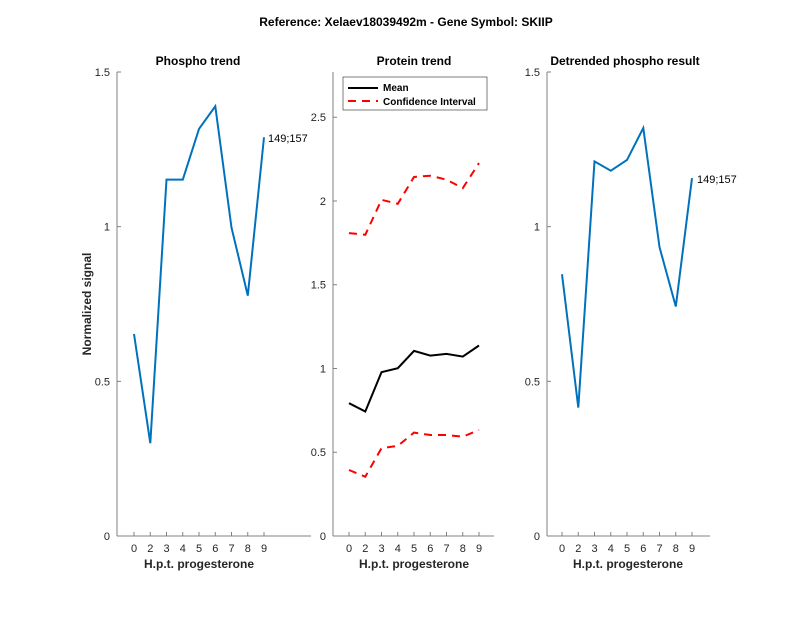 This screenshot has height=618, width=800. I want to click on chart-title: Protein trend, so click(414, 61).